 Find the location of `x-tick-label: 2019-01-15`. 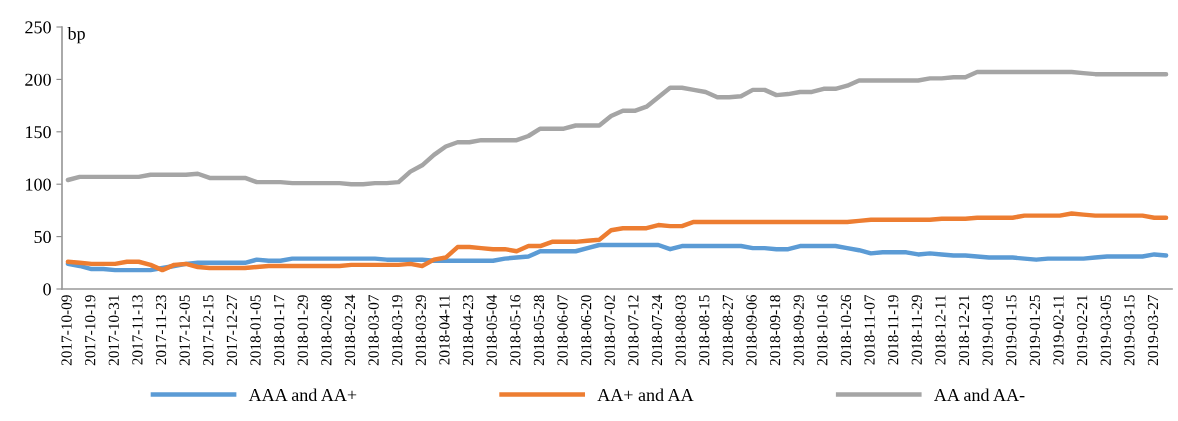

x-tick-label: 2019-01-15 is located at coordinates (1011, 330).